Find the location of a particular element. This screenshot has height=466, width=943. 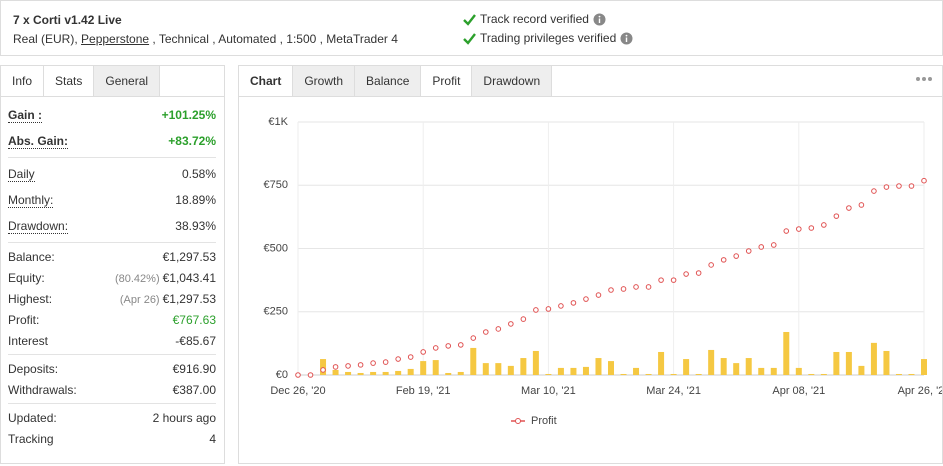

stat-label: Equity: is located at coordinates (26, 277).